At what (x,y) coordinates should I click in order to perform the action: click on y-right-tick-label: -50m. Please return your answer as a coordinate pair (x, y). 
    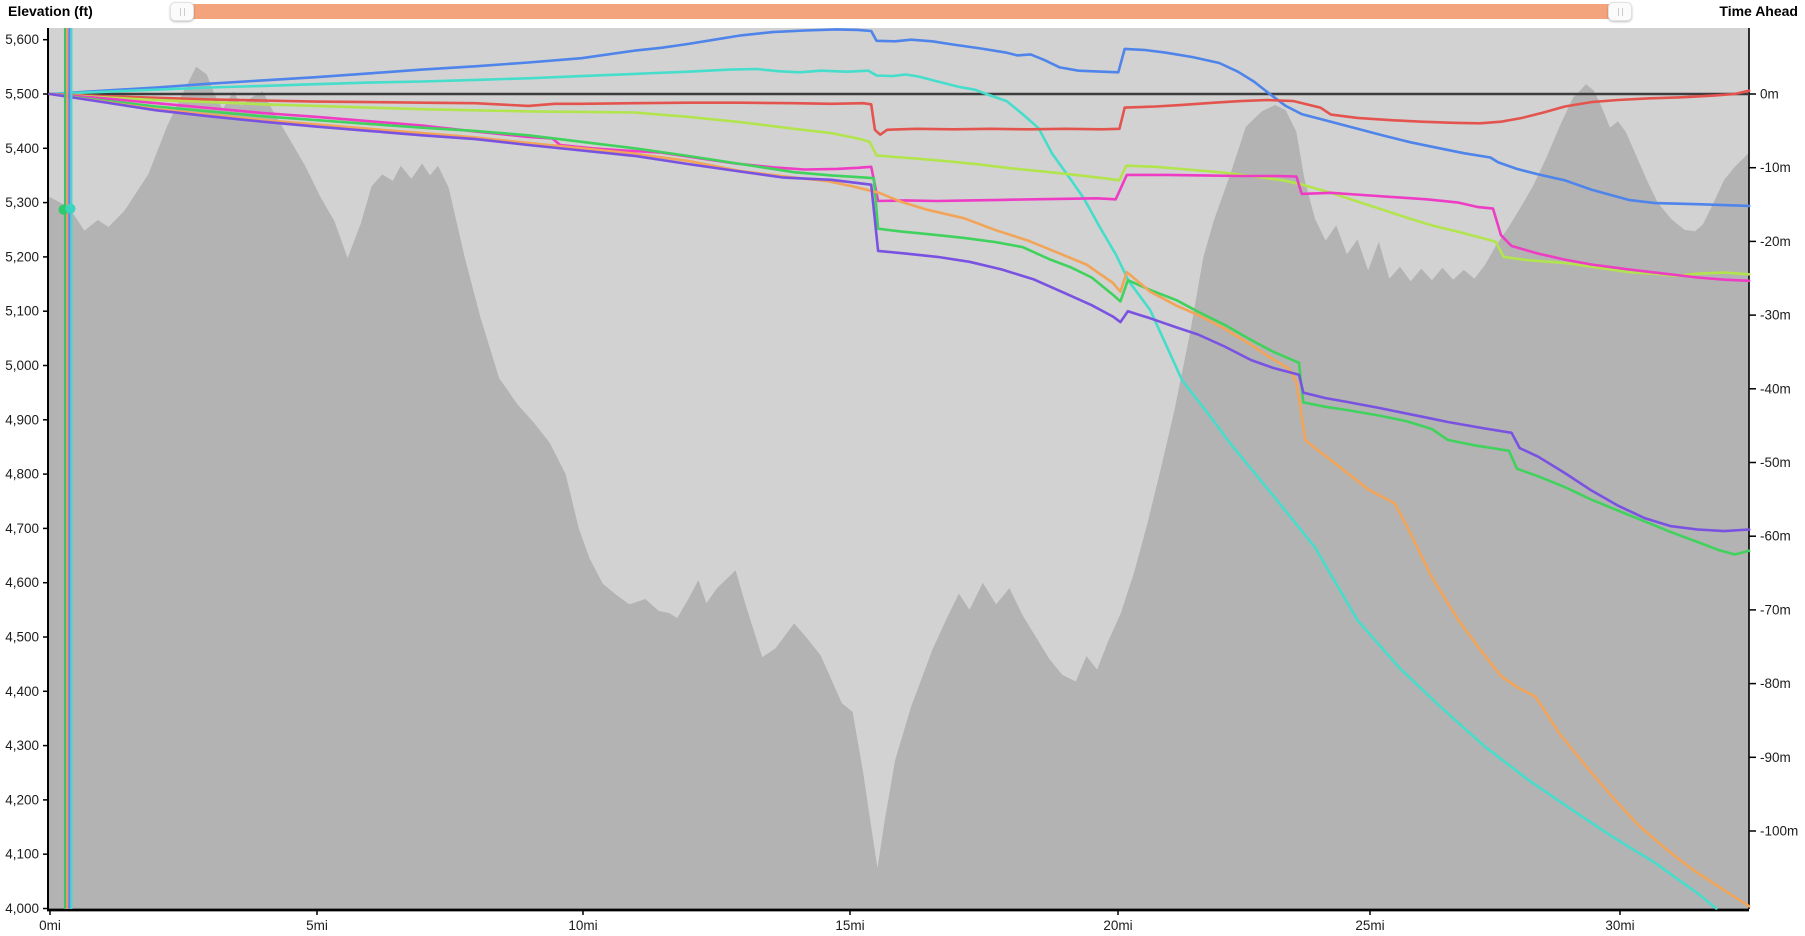
    Looking at the image, I should click on (1775, 462).